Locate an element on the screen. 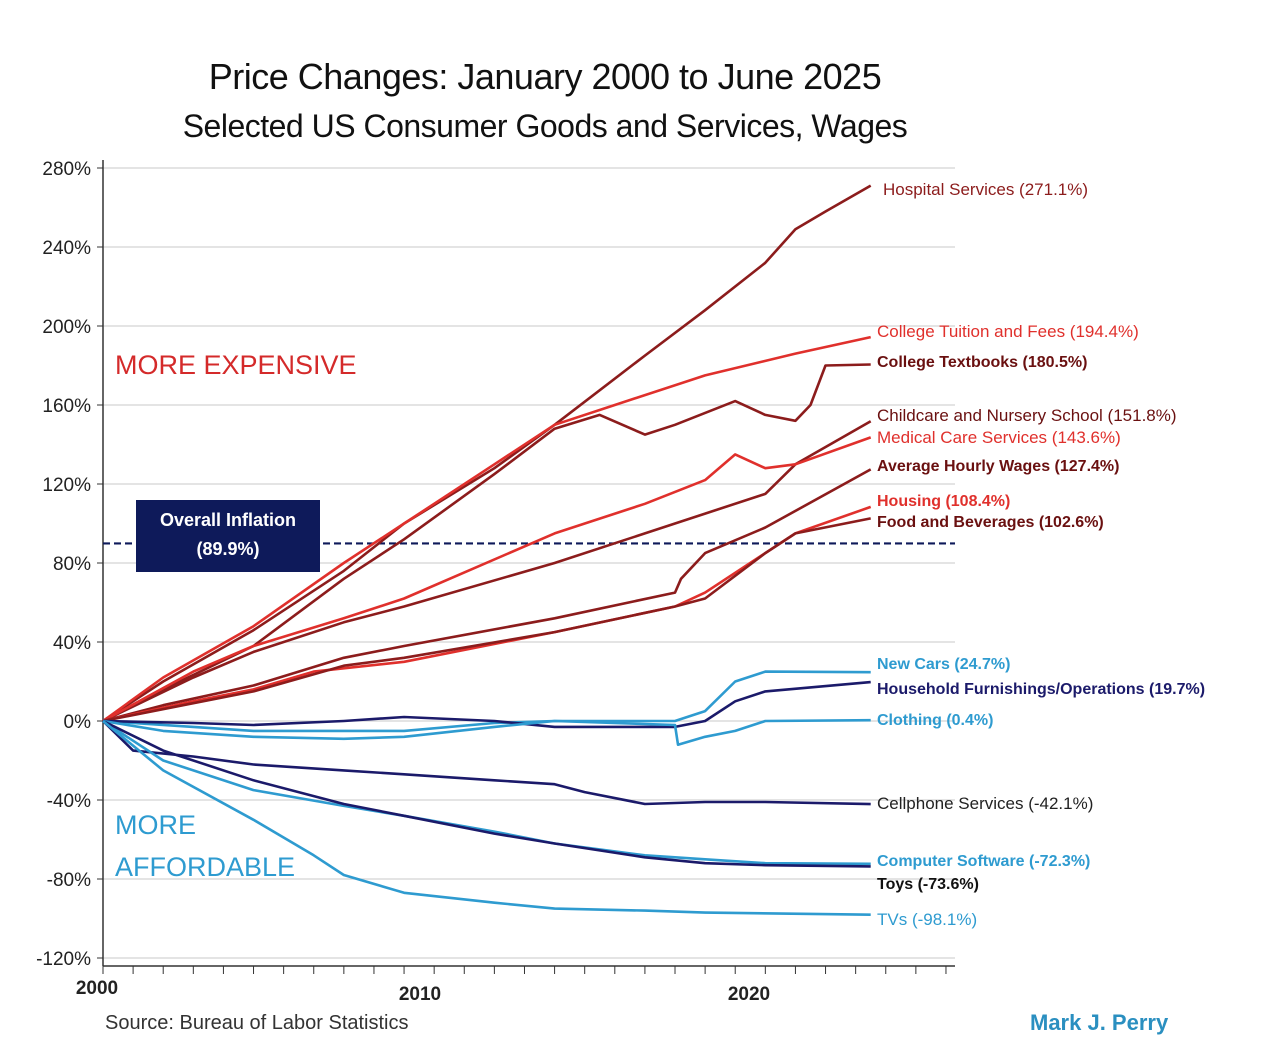  series-label: Toys (-73.6%) is located at coordinates (928, 884).